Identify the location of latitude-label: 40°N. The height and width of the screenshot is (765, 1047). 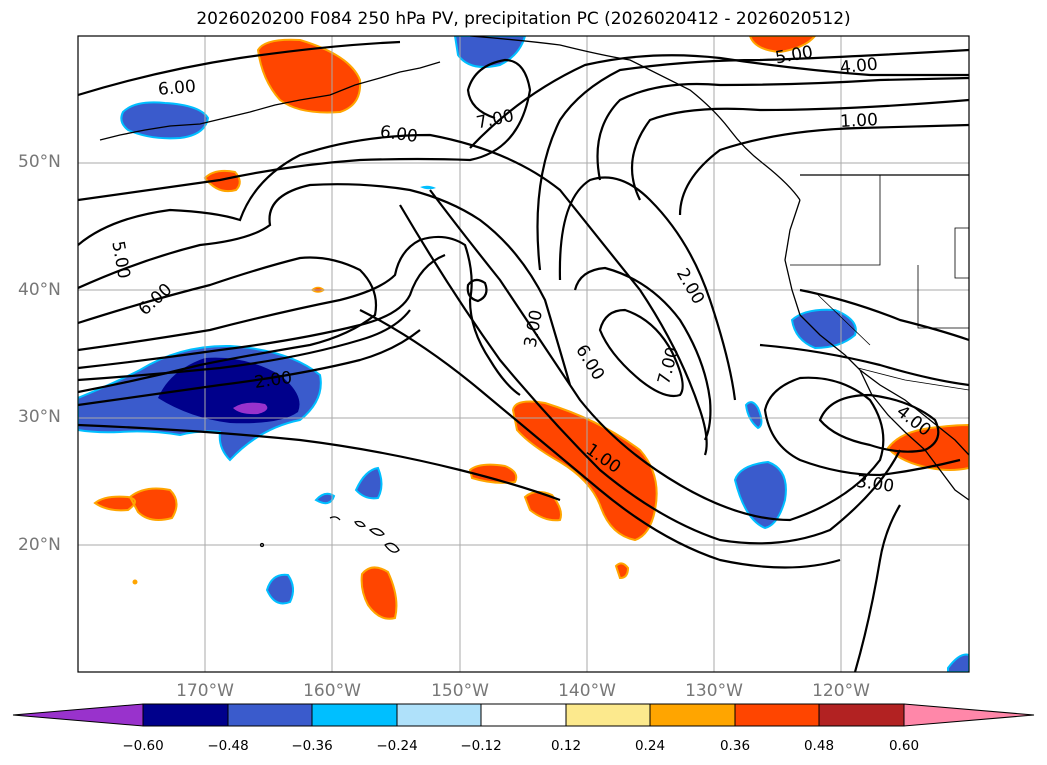
(39, 290).